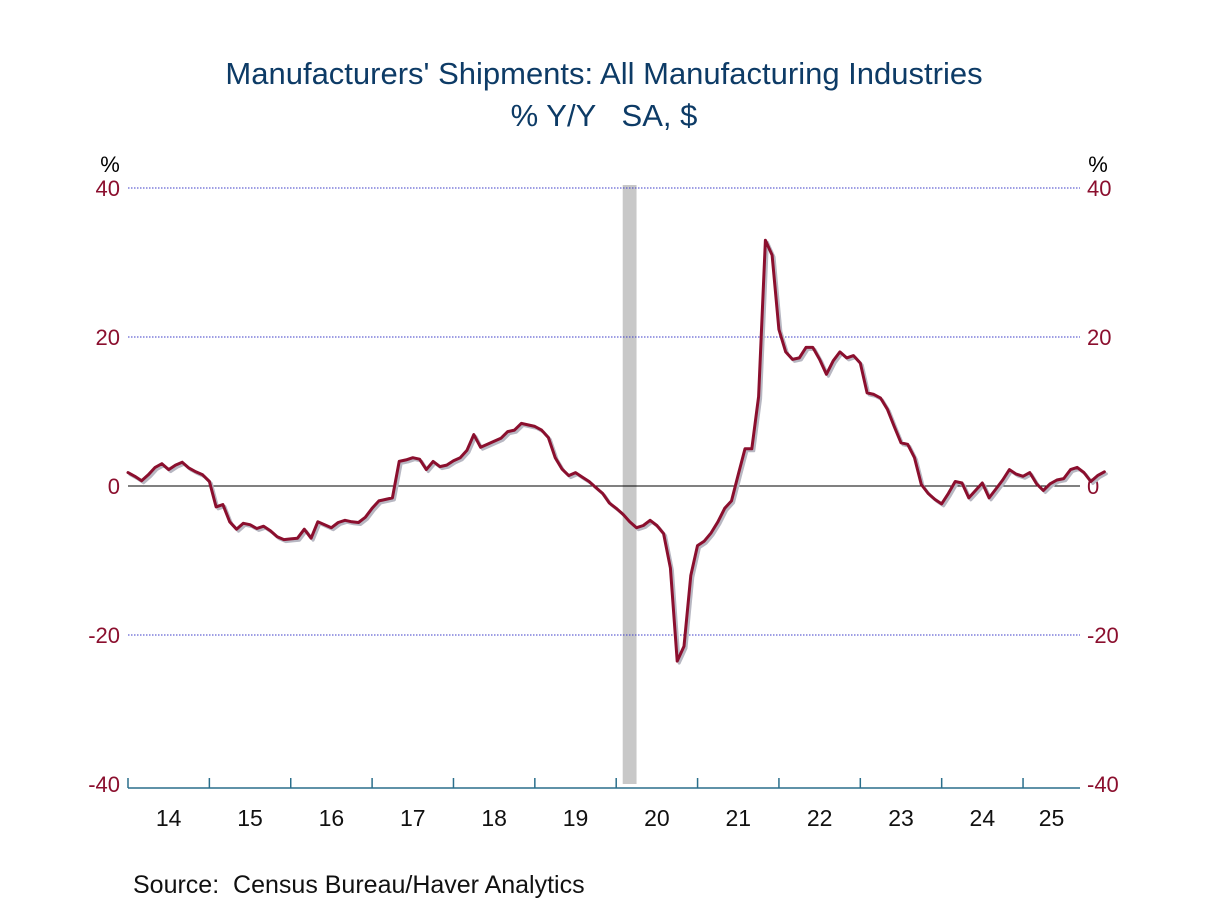  I want to click on x-tick-label-15: 15, so click(250, 818).